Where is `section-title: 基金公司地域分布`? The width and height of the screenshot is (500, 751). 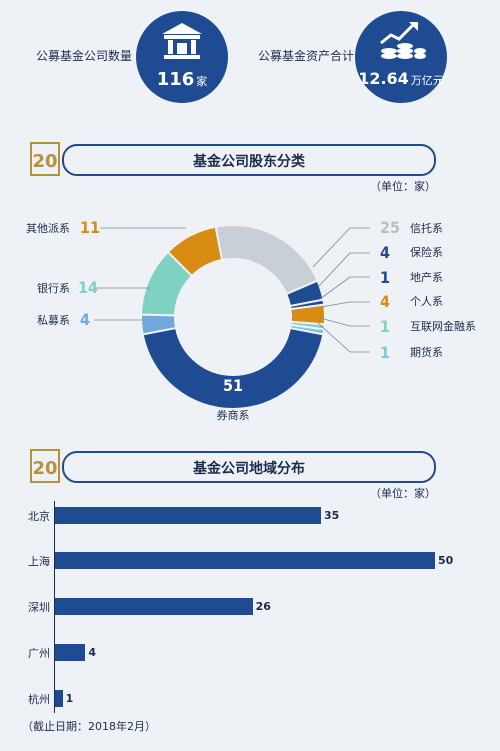
section-title: 基金公司地域分布 is located at coordinates (249, 469).